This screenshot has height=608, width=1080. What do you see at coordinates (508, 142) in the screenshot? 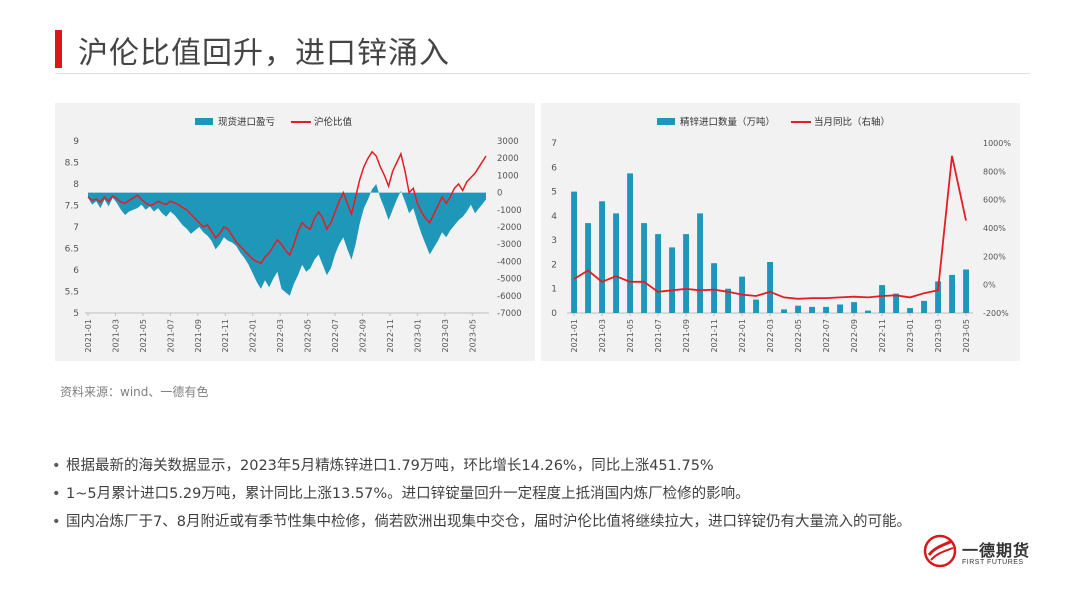
I see `y-right-tick-label: 3000` at bounding box center [508, 142].